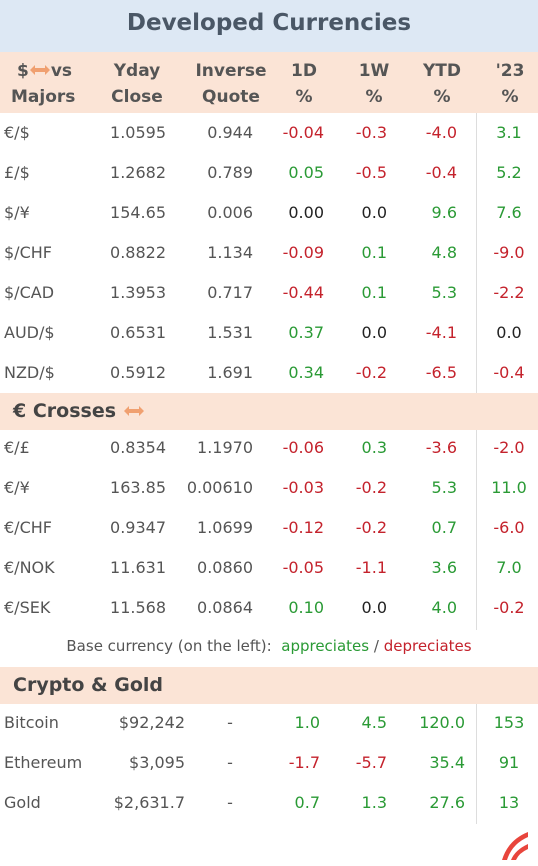  What do you see at coordinates (303, 252) in the screenshot?
I see `cell-value: -0.09` at bounding box center [303, 252].